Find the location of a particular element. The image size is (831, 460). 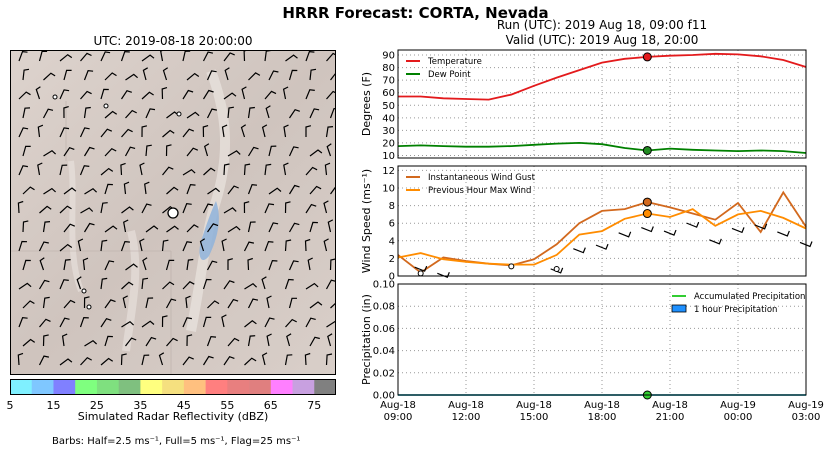

y-tick-label: 20 is located at coordinates (388, 143).